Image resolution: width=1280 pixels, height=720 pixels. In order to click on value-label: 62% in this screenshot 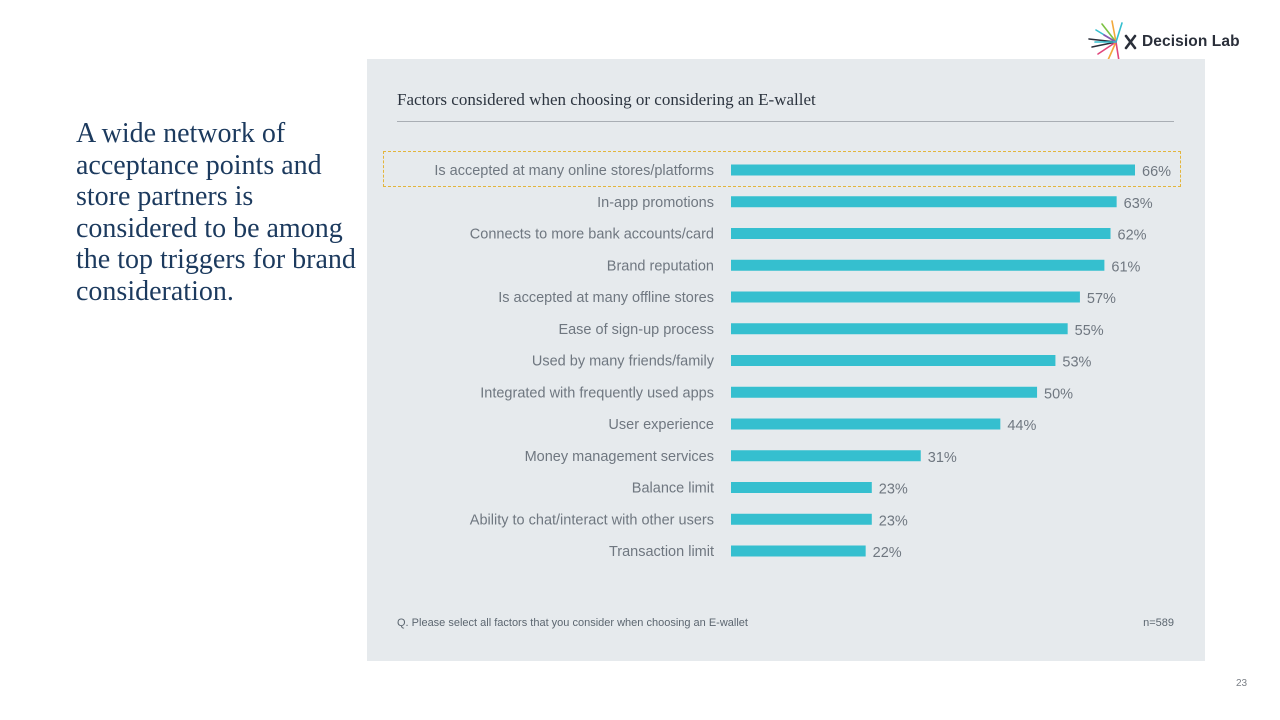, I will do `click(1132, 236)`.